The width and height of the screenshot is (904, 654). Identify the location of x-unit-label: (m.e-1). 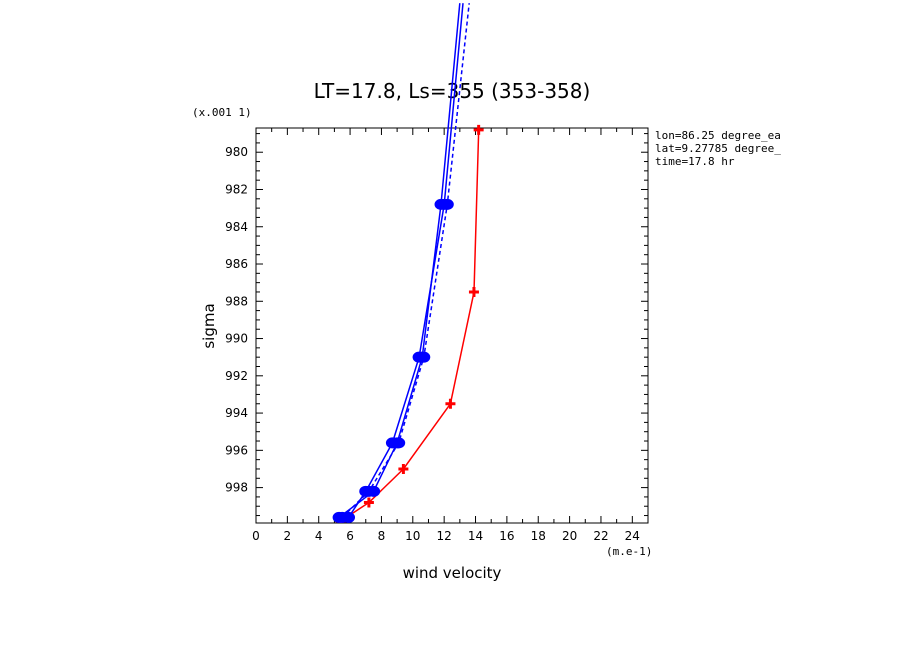
(629, 551).